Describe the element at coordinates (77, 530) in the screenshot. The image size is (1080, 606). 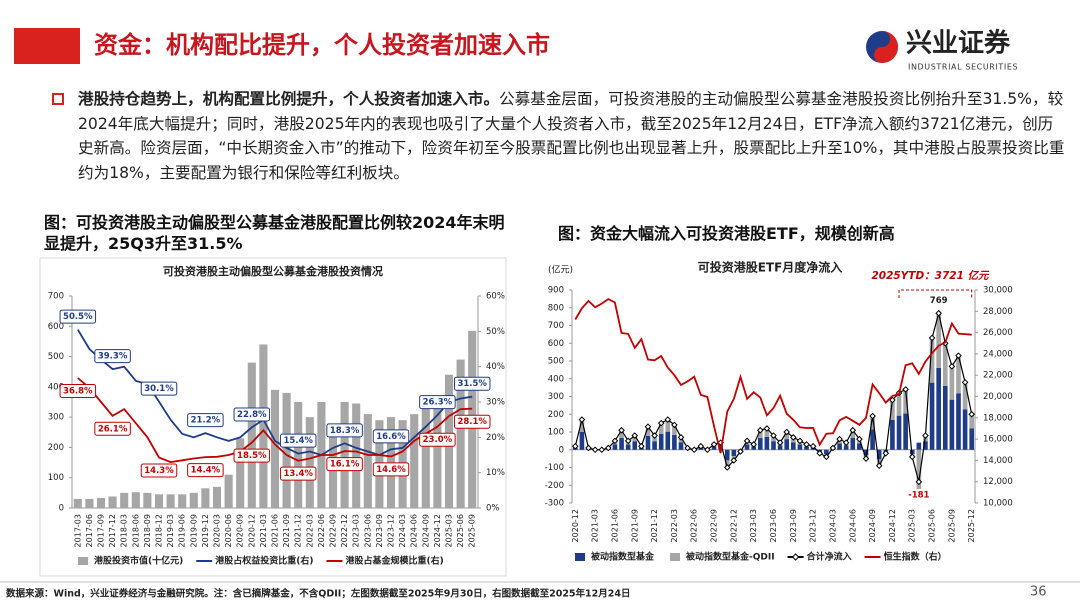
I see `x-tick-label: 2017-03` at that location.